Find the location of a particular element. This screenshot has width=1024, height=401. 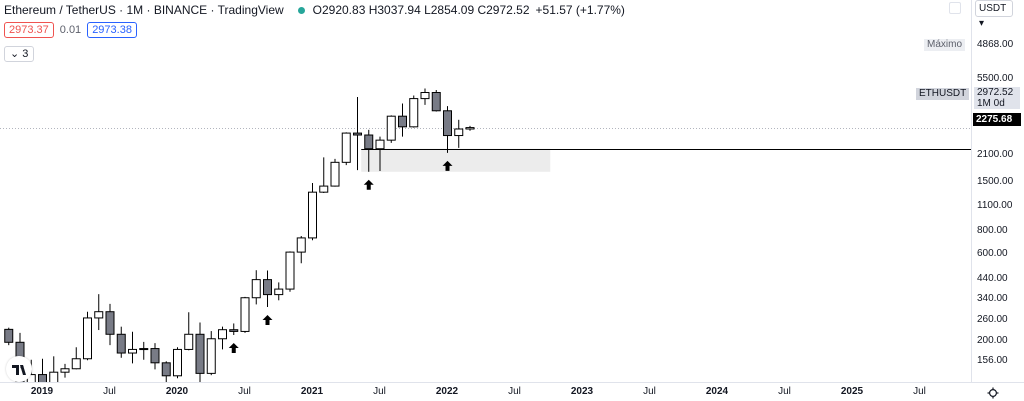

indicators-count: 3 is located at coordinates (25, 54).